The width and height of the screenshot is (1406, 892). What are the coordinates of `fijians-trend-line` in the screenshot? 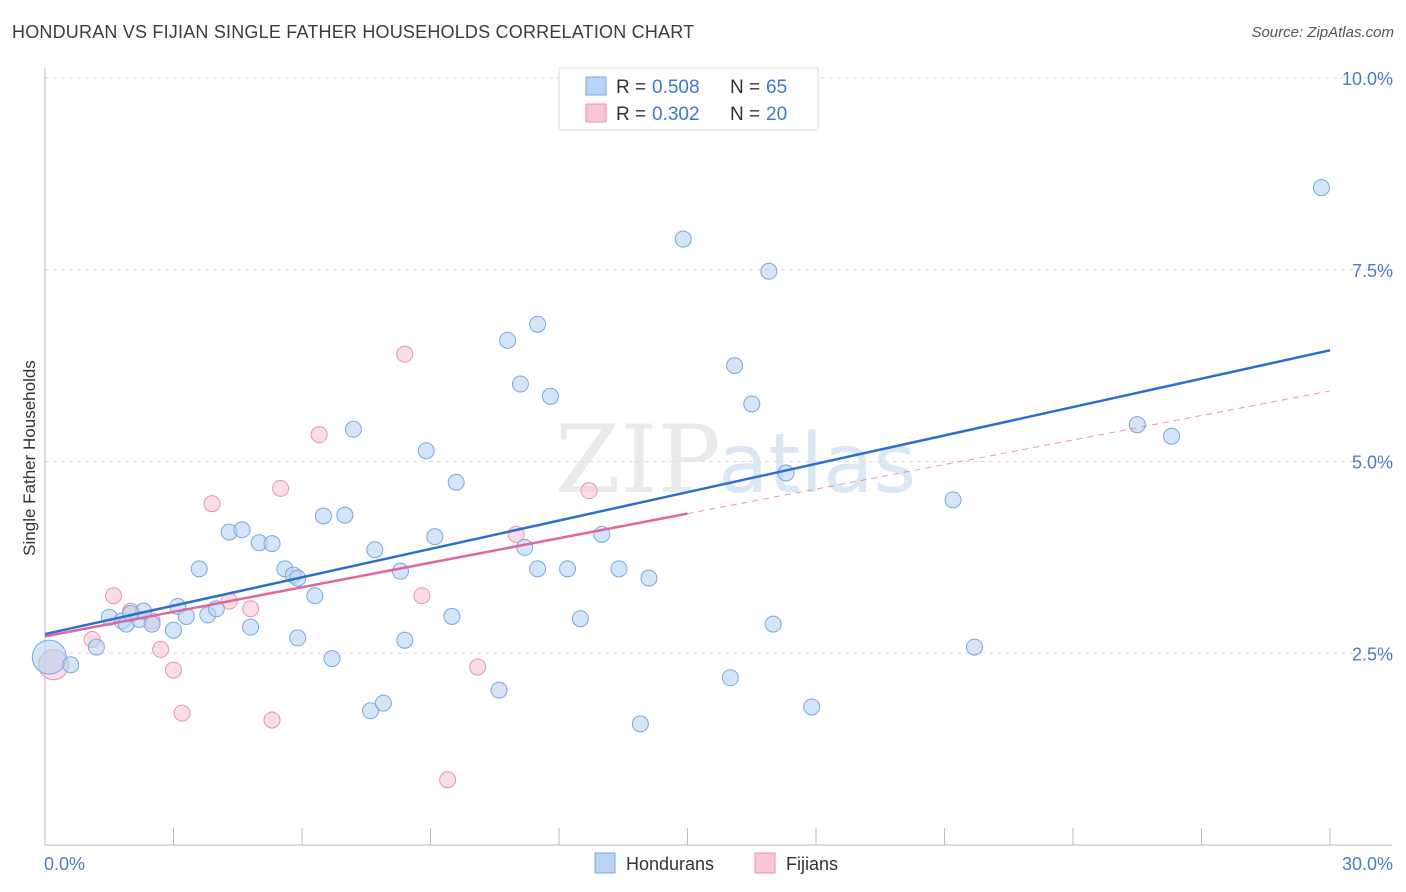 It's located at (366, 575).